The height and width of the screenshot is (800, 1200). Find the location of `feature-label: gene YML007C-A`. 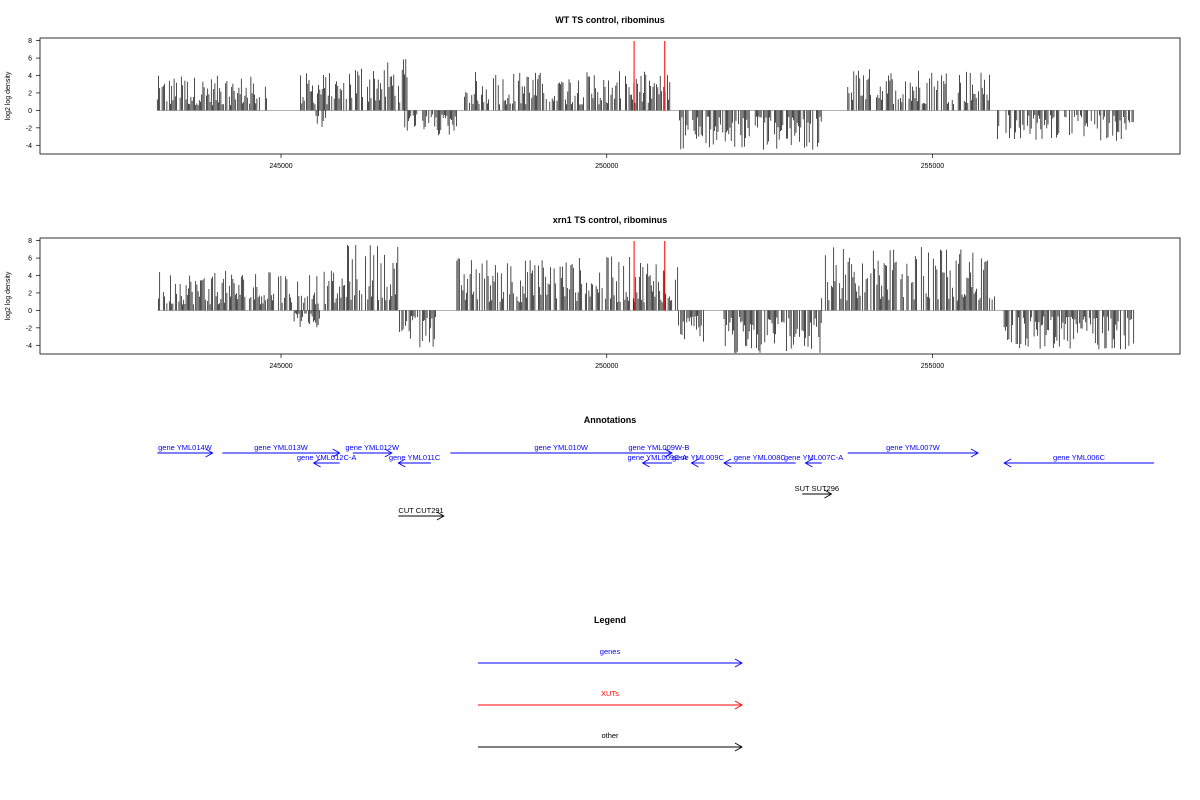

feature-label: gene YML007C-A is located at coordinates (813, 457).